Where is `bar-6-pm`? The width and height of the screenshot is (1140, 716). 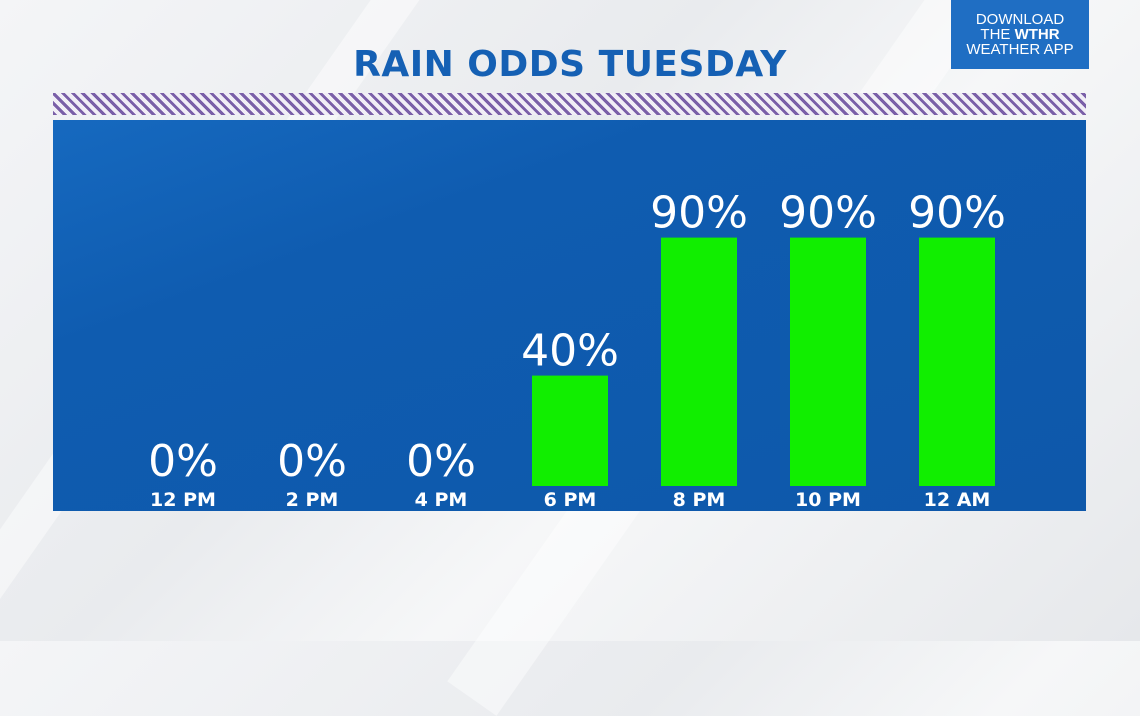 bar-6-pm is located at coordinates (570, 430).